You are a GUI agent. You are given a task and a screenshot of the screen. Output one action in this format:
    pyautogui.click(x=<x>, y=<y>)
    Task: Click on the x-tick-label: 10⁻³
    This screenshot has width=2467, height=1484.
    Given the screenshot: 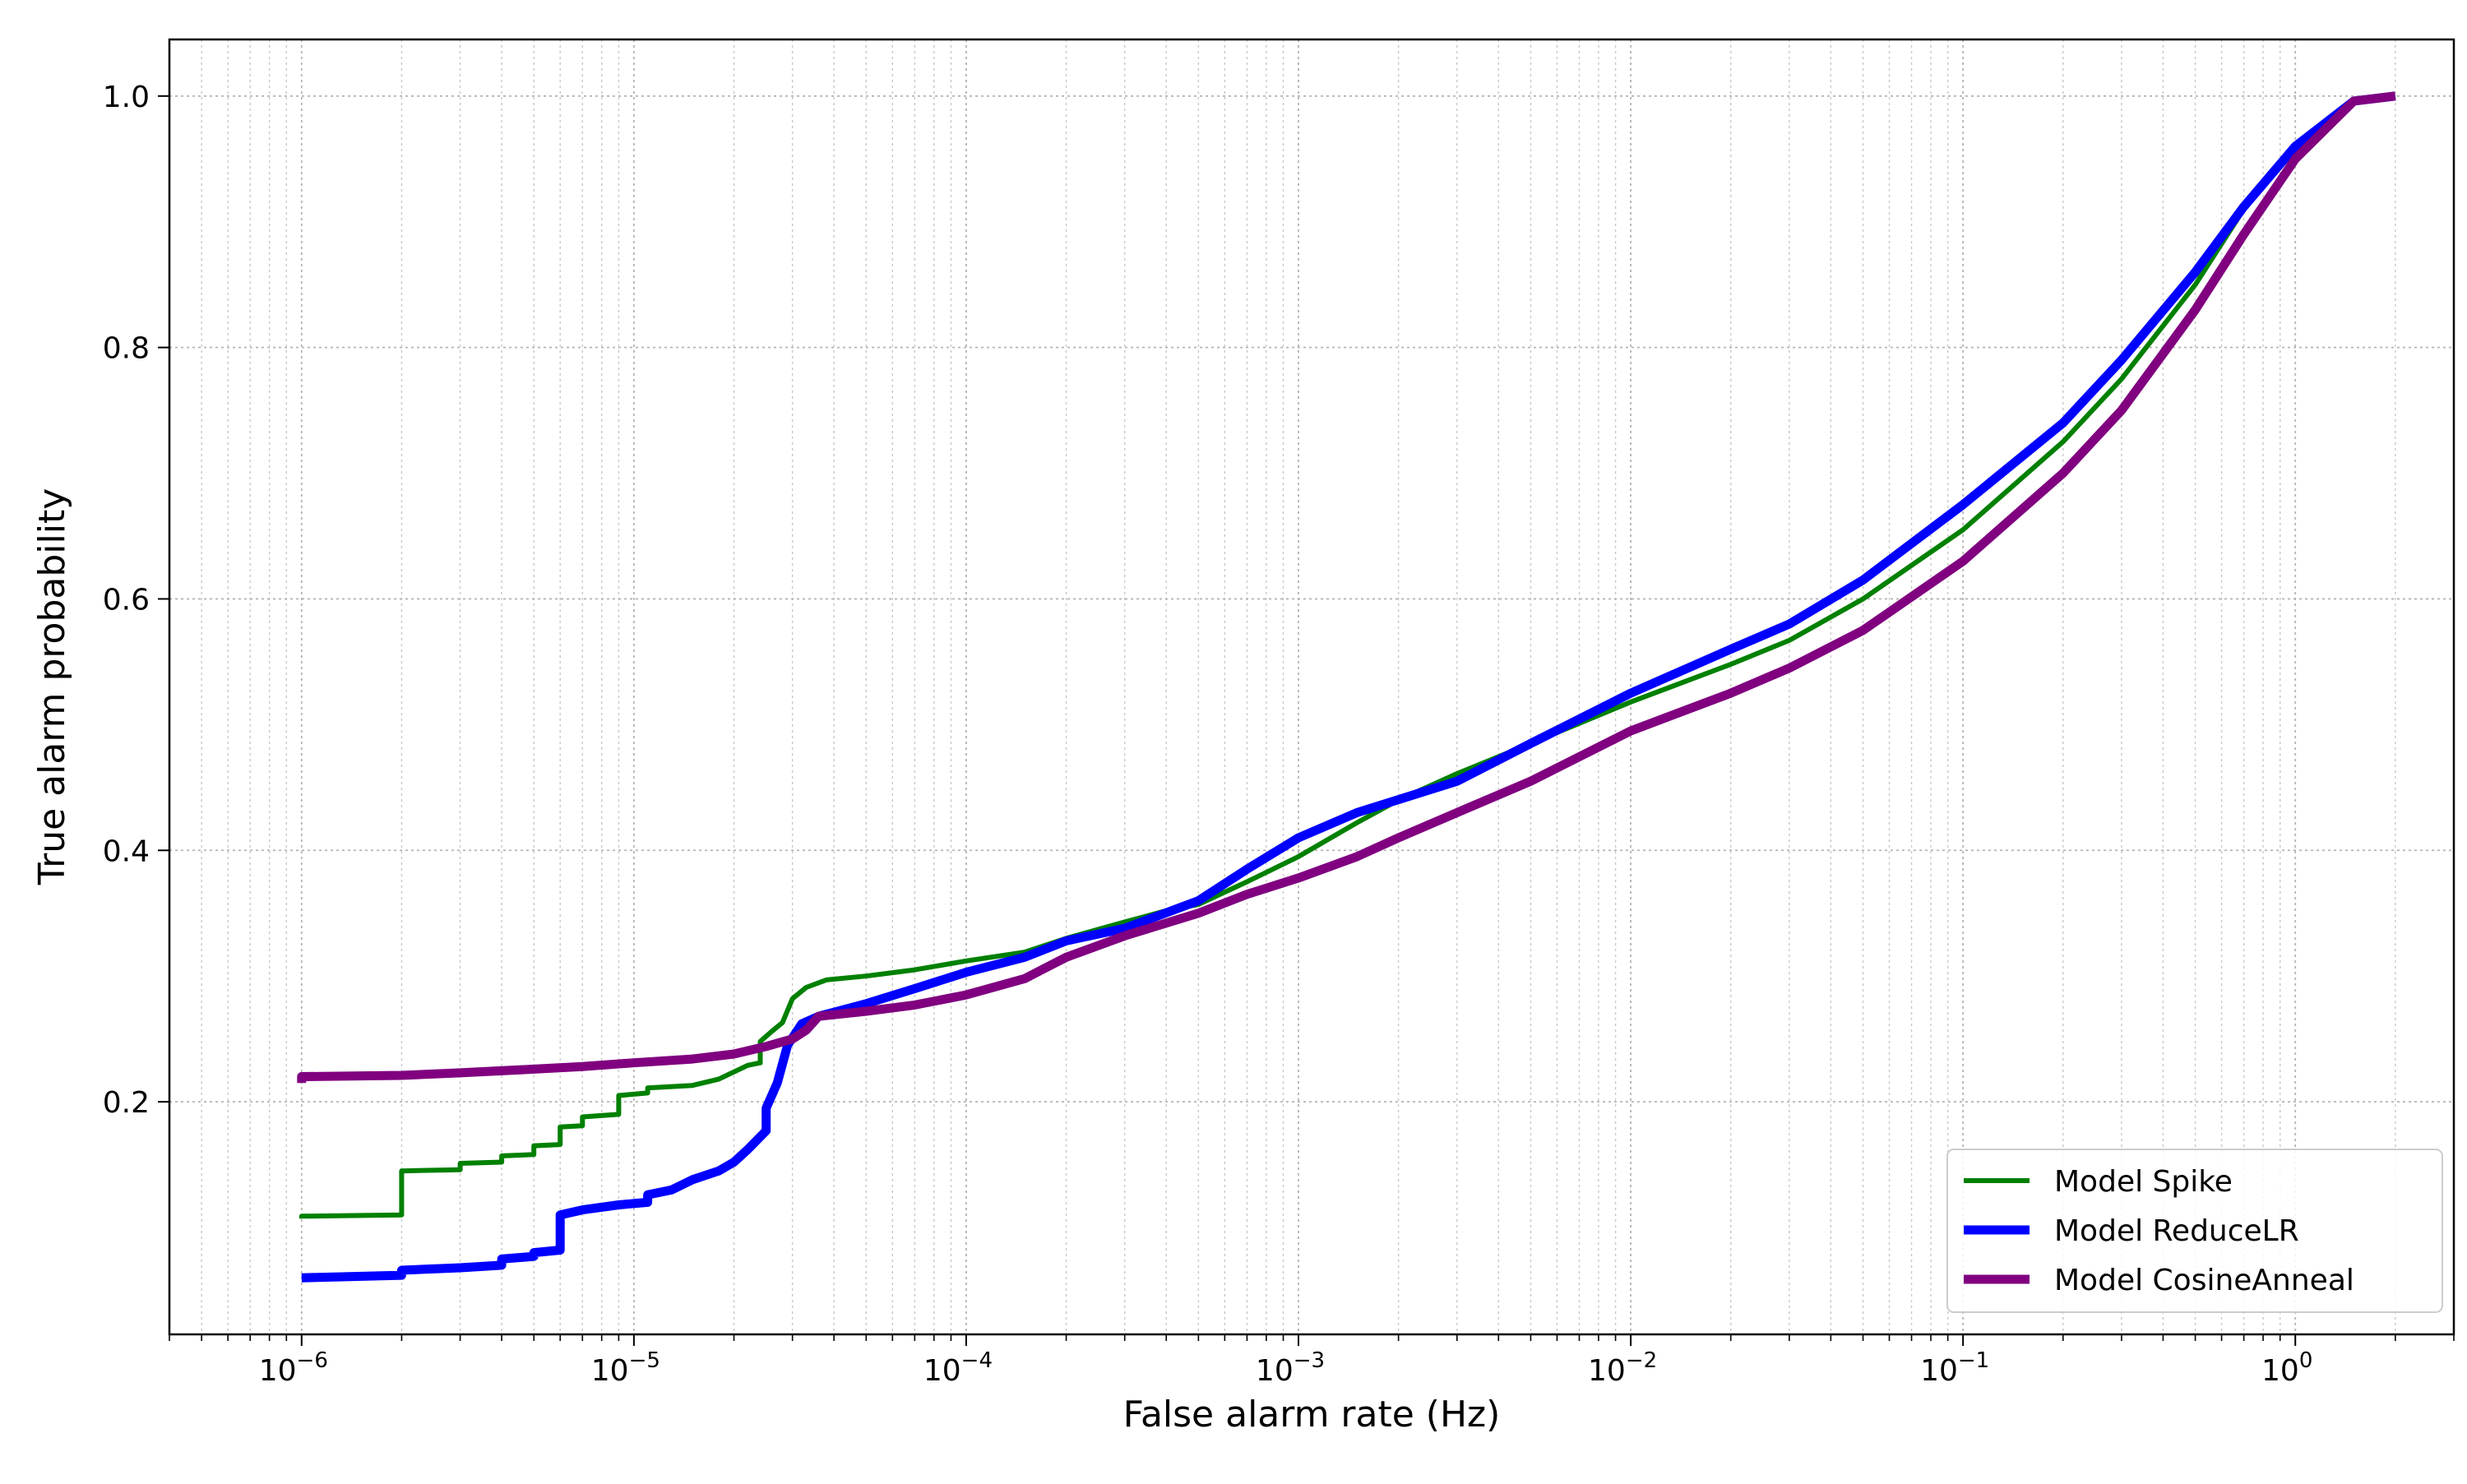 What is the action you would take?
    pyautogui.click(x=1291, y=1368)
    